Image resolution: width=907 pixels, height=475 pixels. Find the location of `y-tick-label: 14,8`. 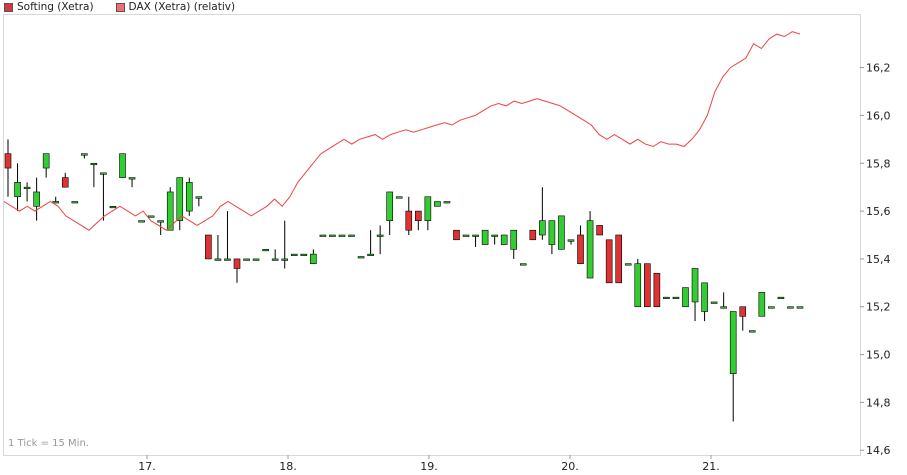

y-tick-label: 14,8 is located at coordinates (878, 402).